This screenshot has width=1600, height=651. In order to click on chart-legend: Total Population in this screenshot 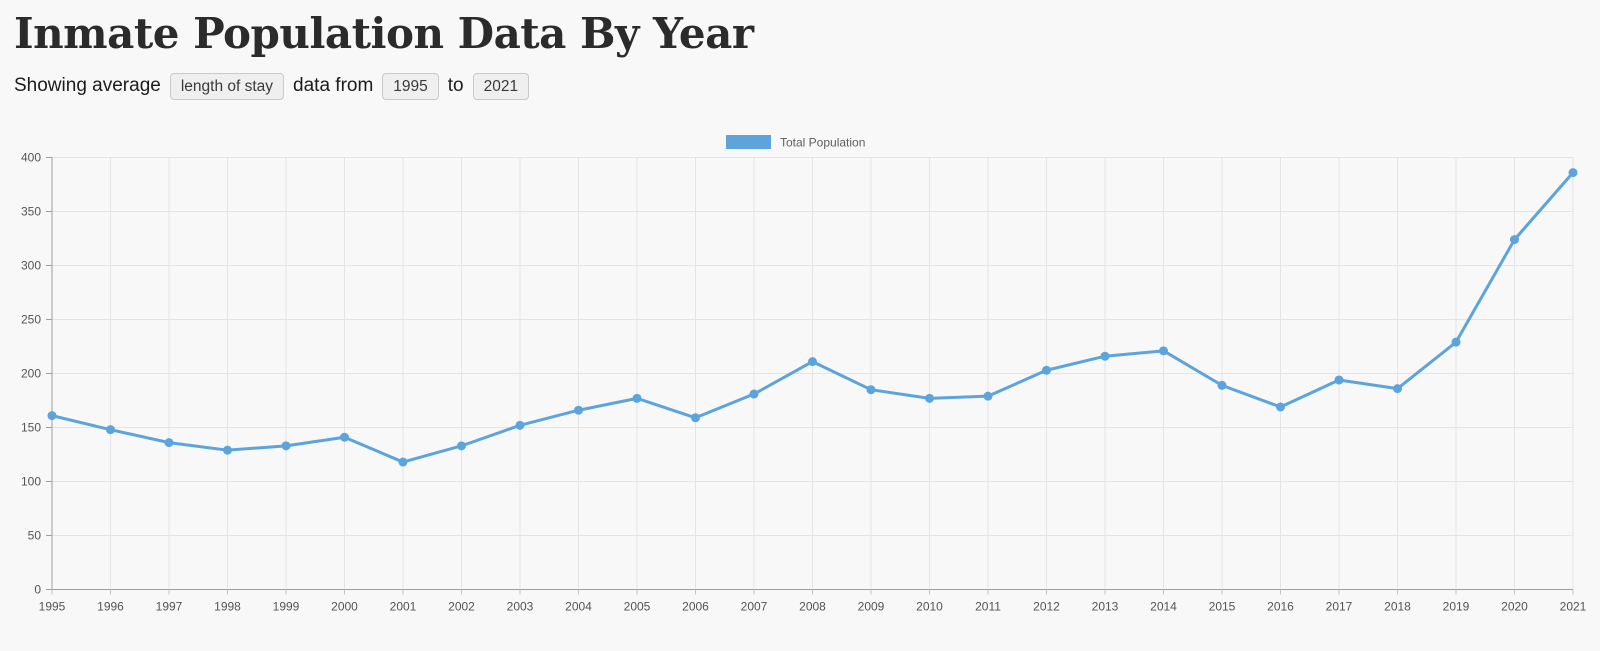, I will do `click(795, 142)`.